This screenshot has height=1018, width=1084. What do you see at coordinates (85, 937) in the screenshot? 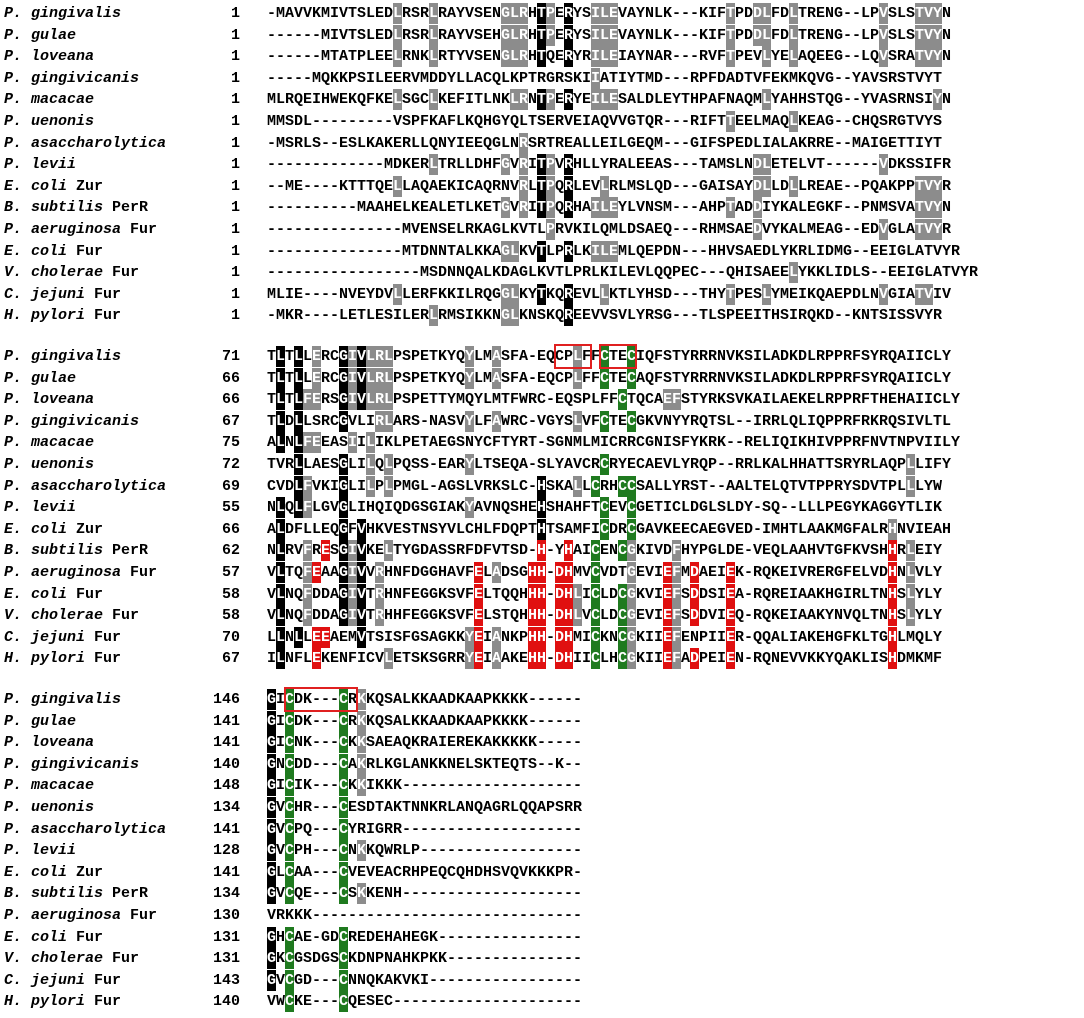
I see `protein-name: Fur` at bounding box center [85, 937].